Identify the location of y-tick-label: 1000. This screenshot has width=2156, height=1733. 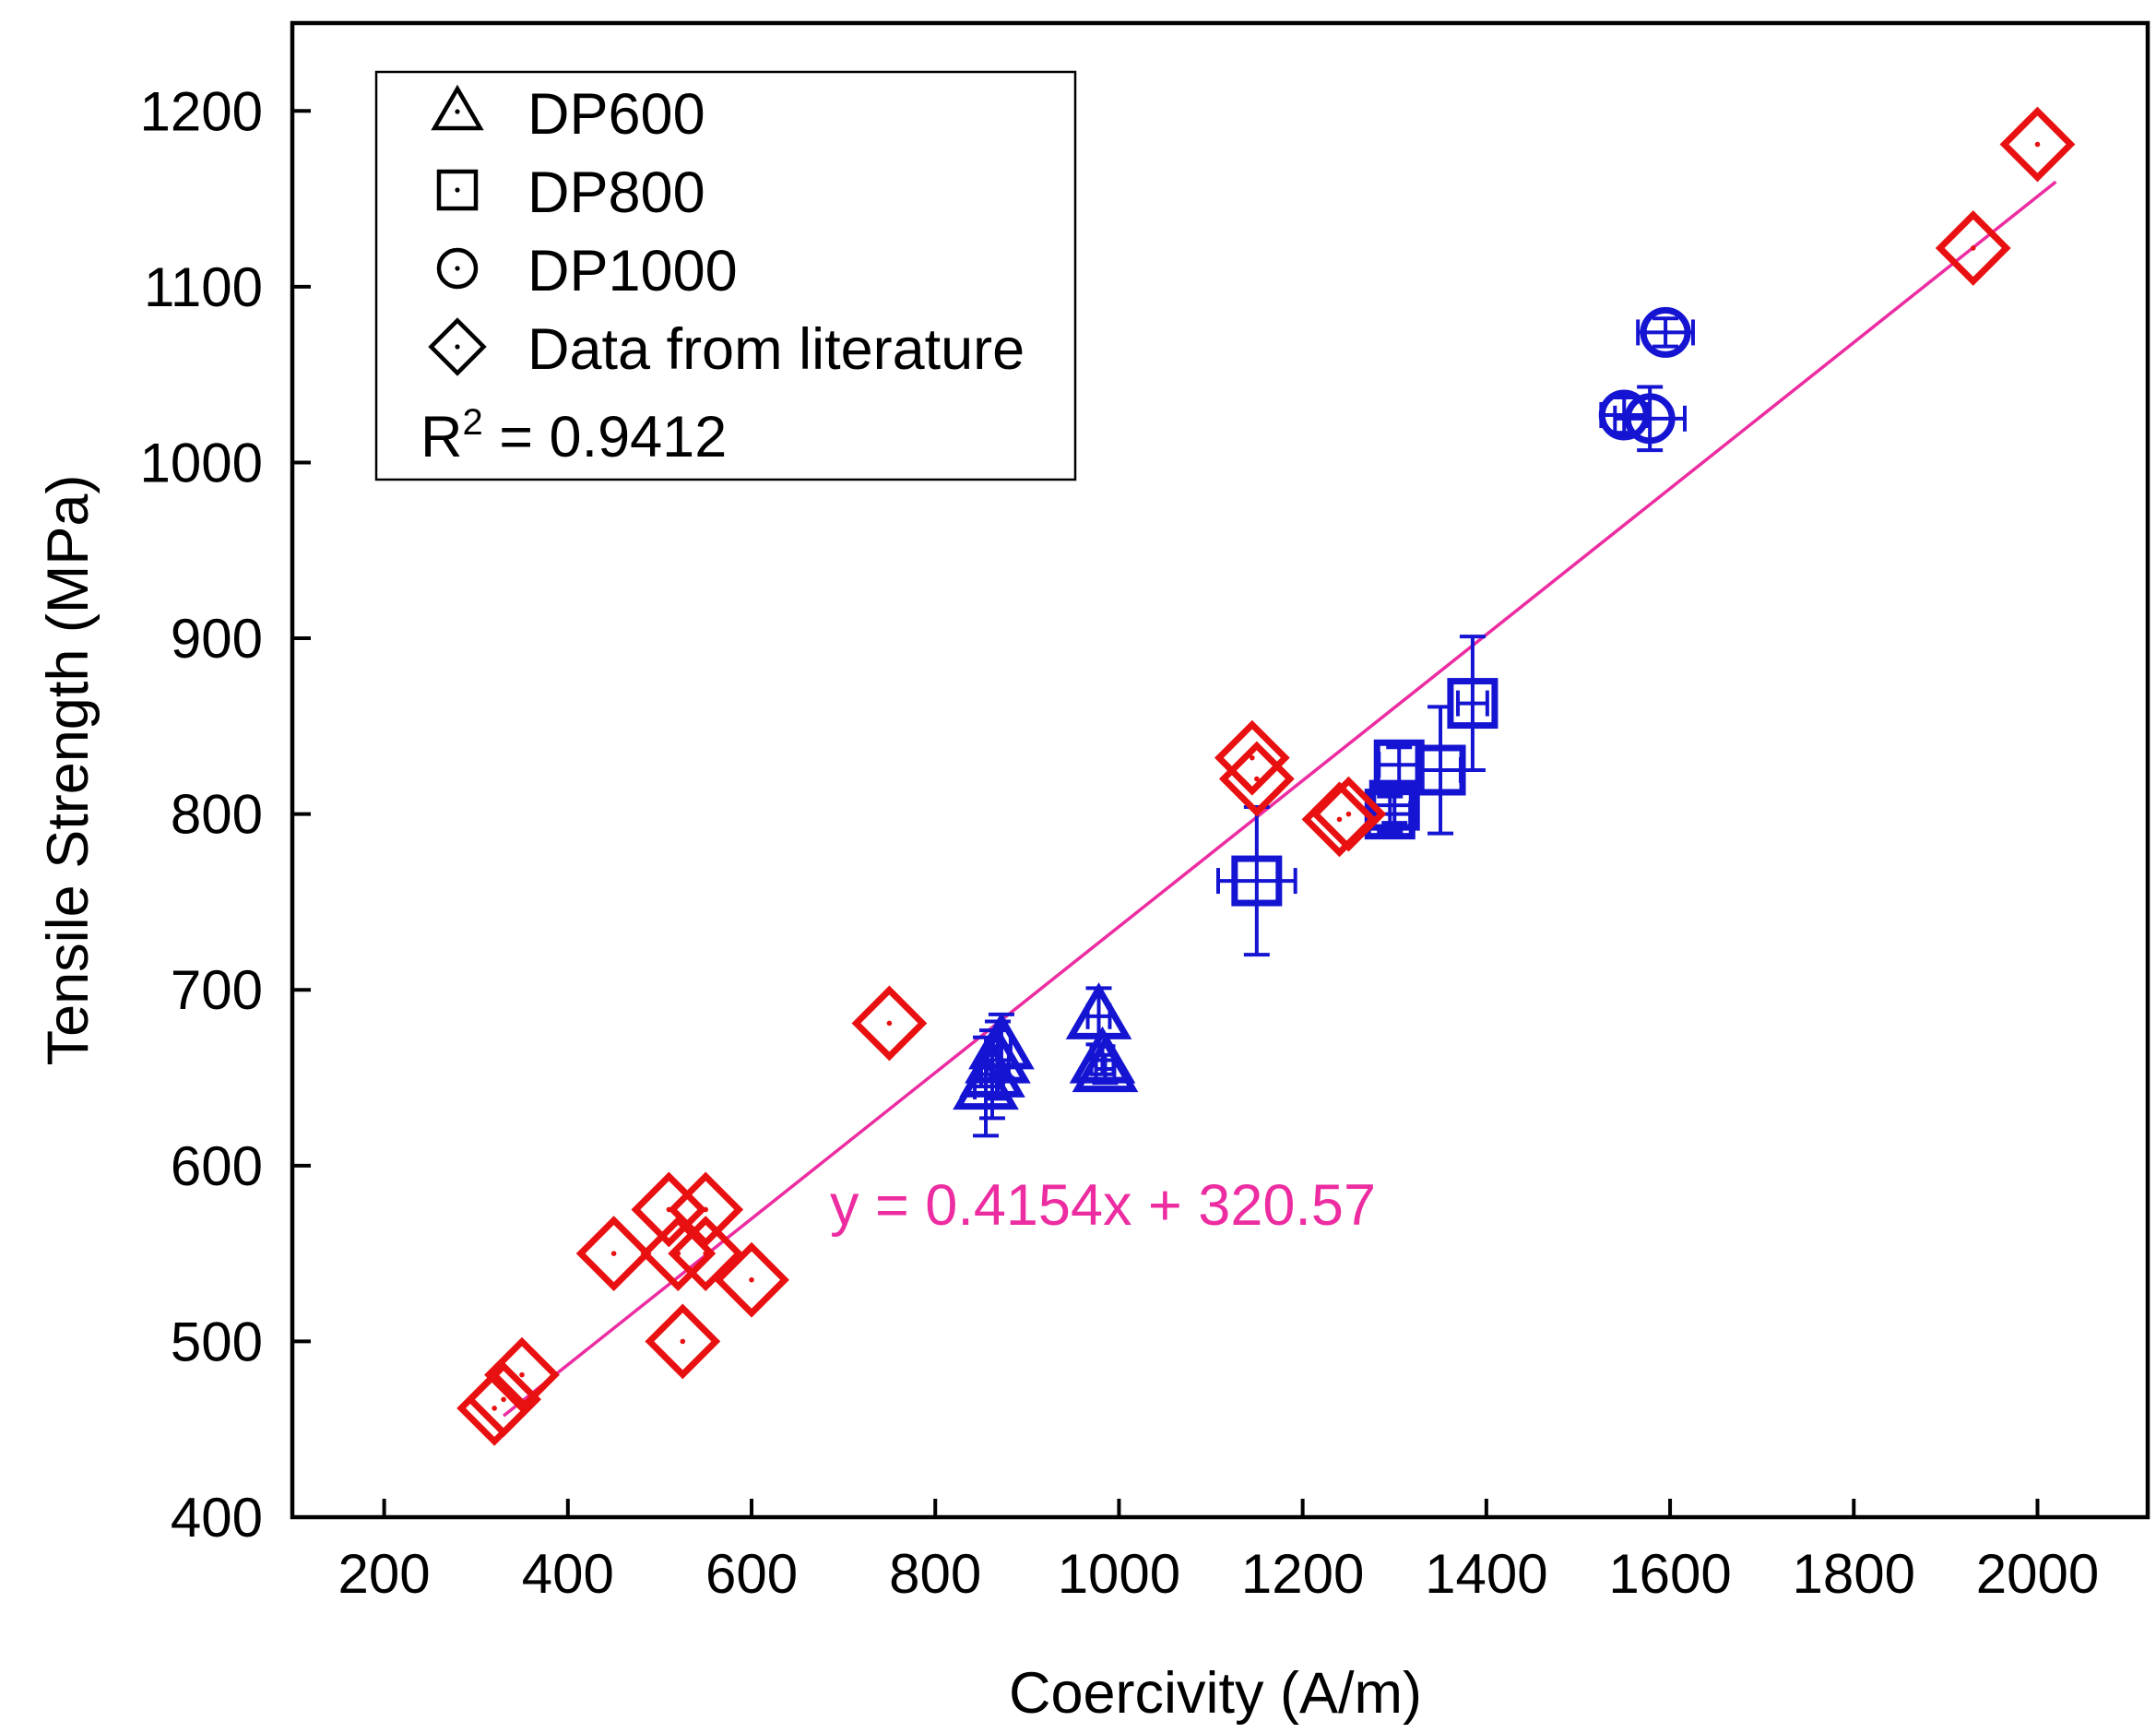
(202, 462).